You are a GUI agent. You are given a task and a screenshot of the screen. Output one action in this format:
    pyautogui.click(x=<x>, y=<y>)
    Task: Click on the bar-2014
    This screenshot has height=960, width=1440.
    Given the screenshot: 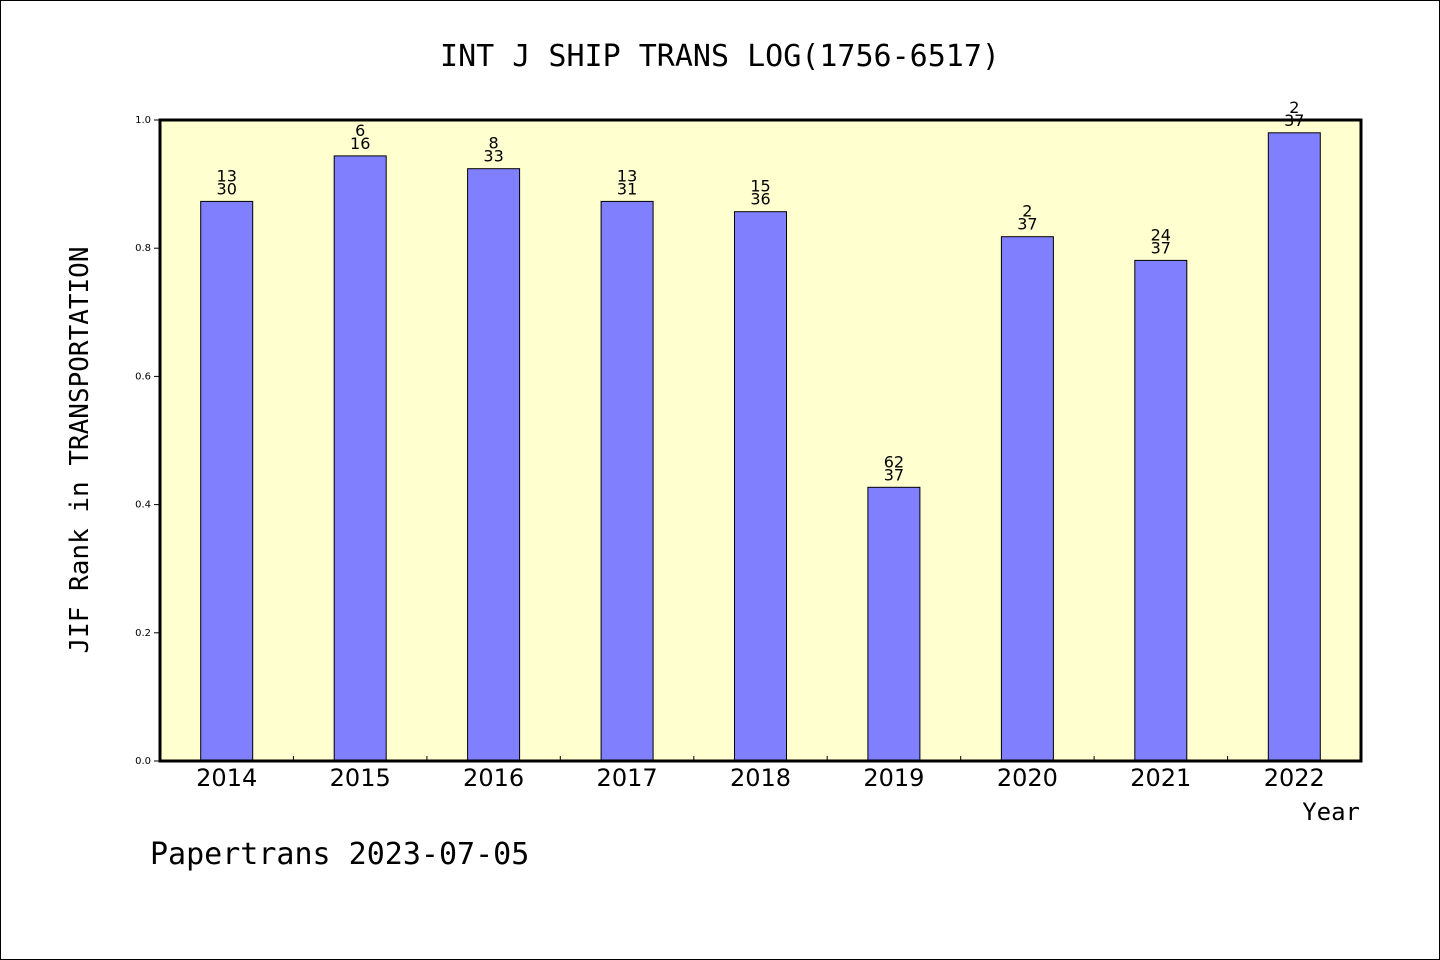 What is the action you would take?
    pyautogui.click(x=227, y=481)
    